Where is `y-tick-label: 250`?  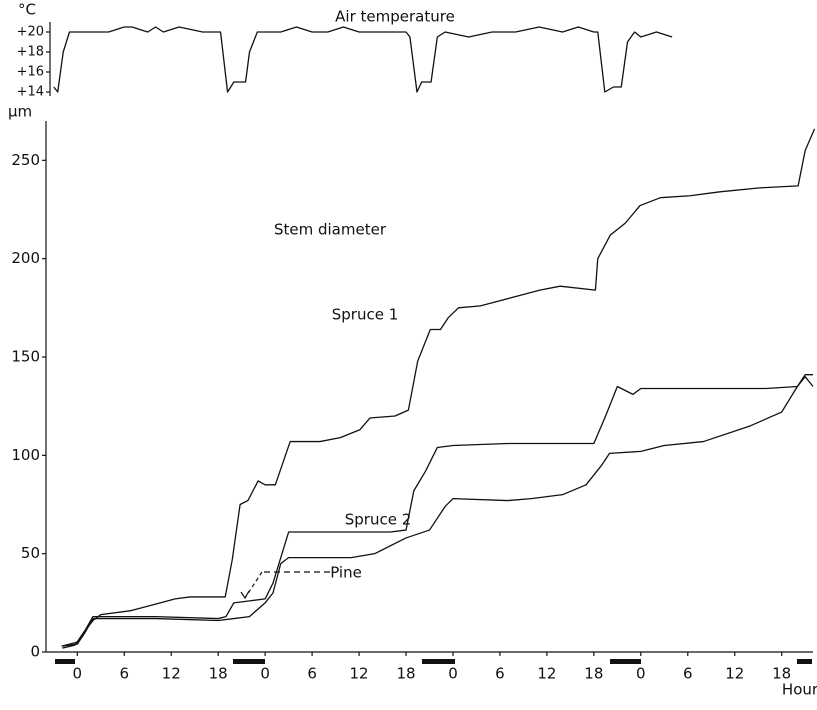 y-tick-label: 250 is located at coordinates (25, 160).